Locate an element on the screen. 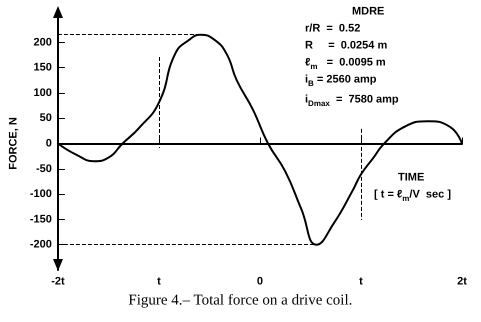 This screenshot has height=322, width=481. y-tick-label: 0 is located at coordinates (49, 144).